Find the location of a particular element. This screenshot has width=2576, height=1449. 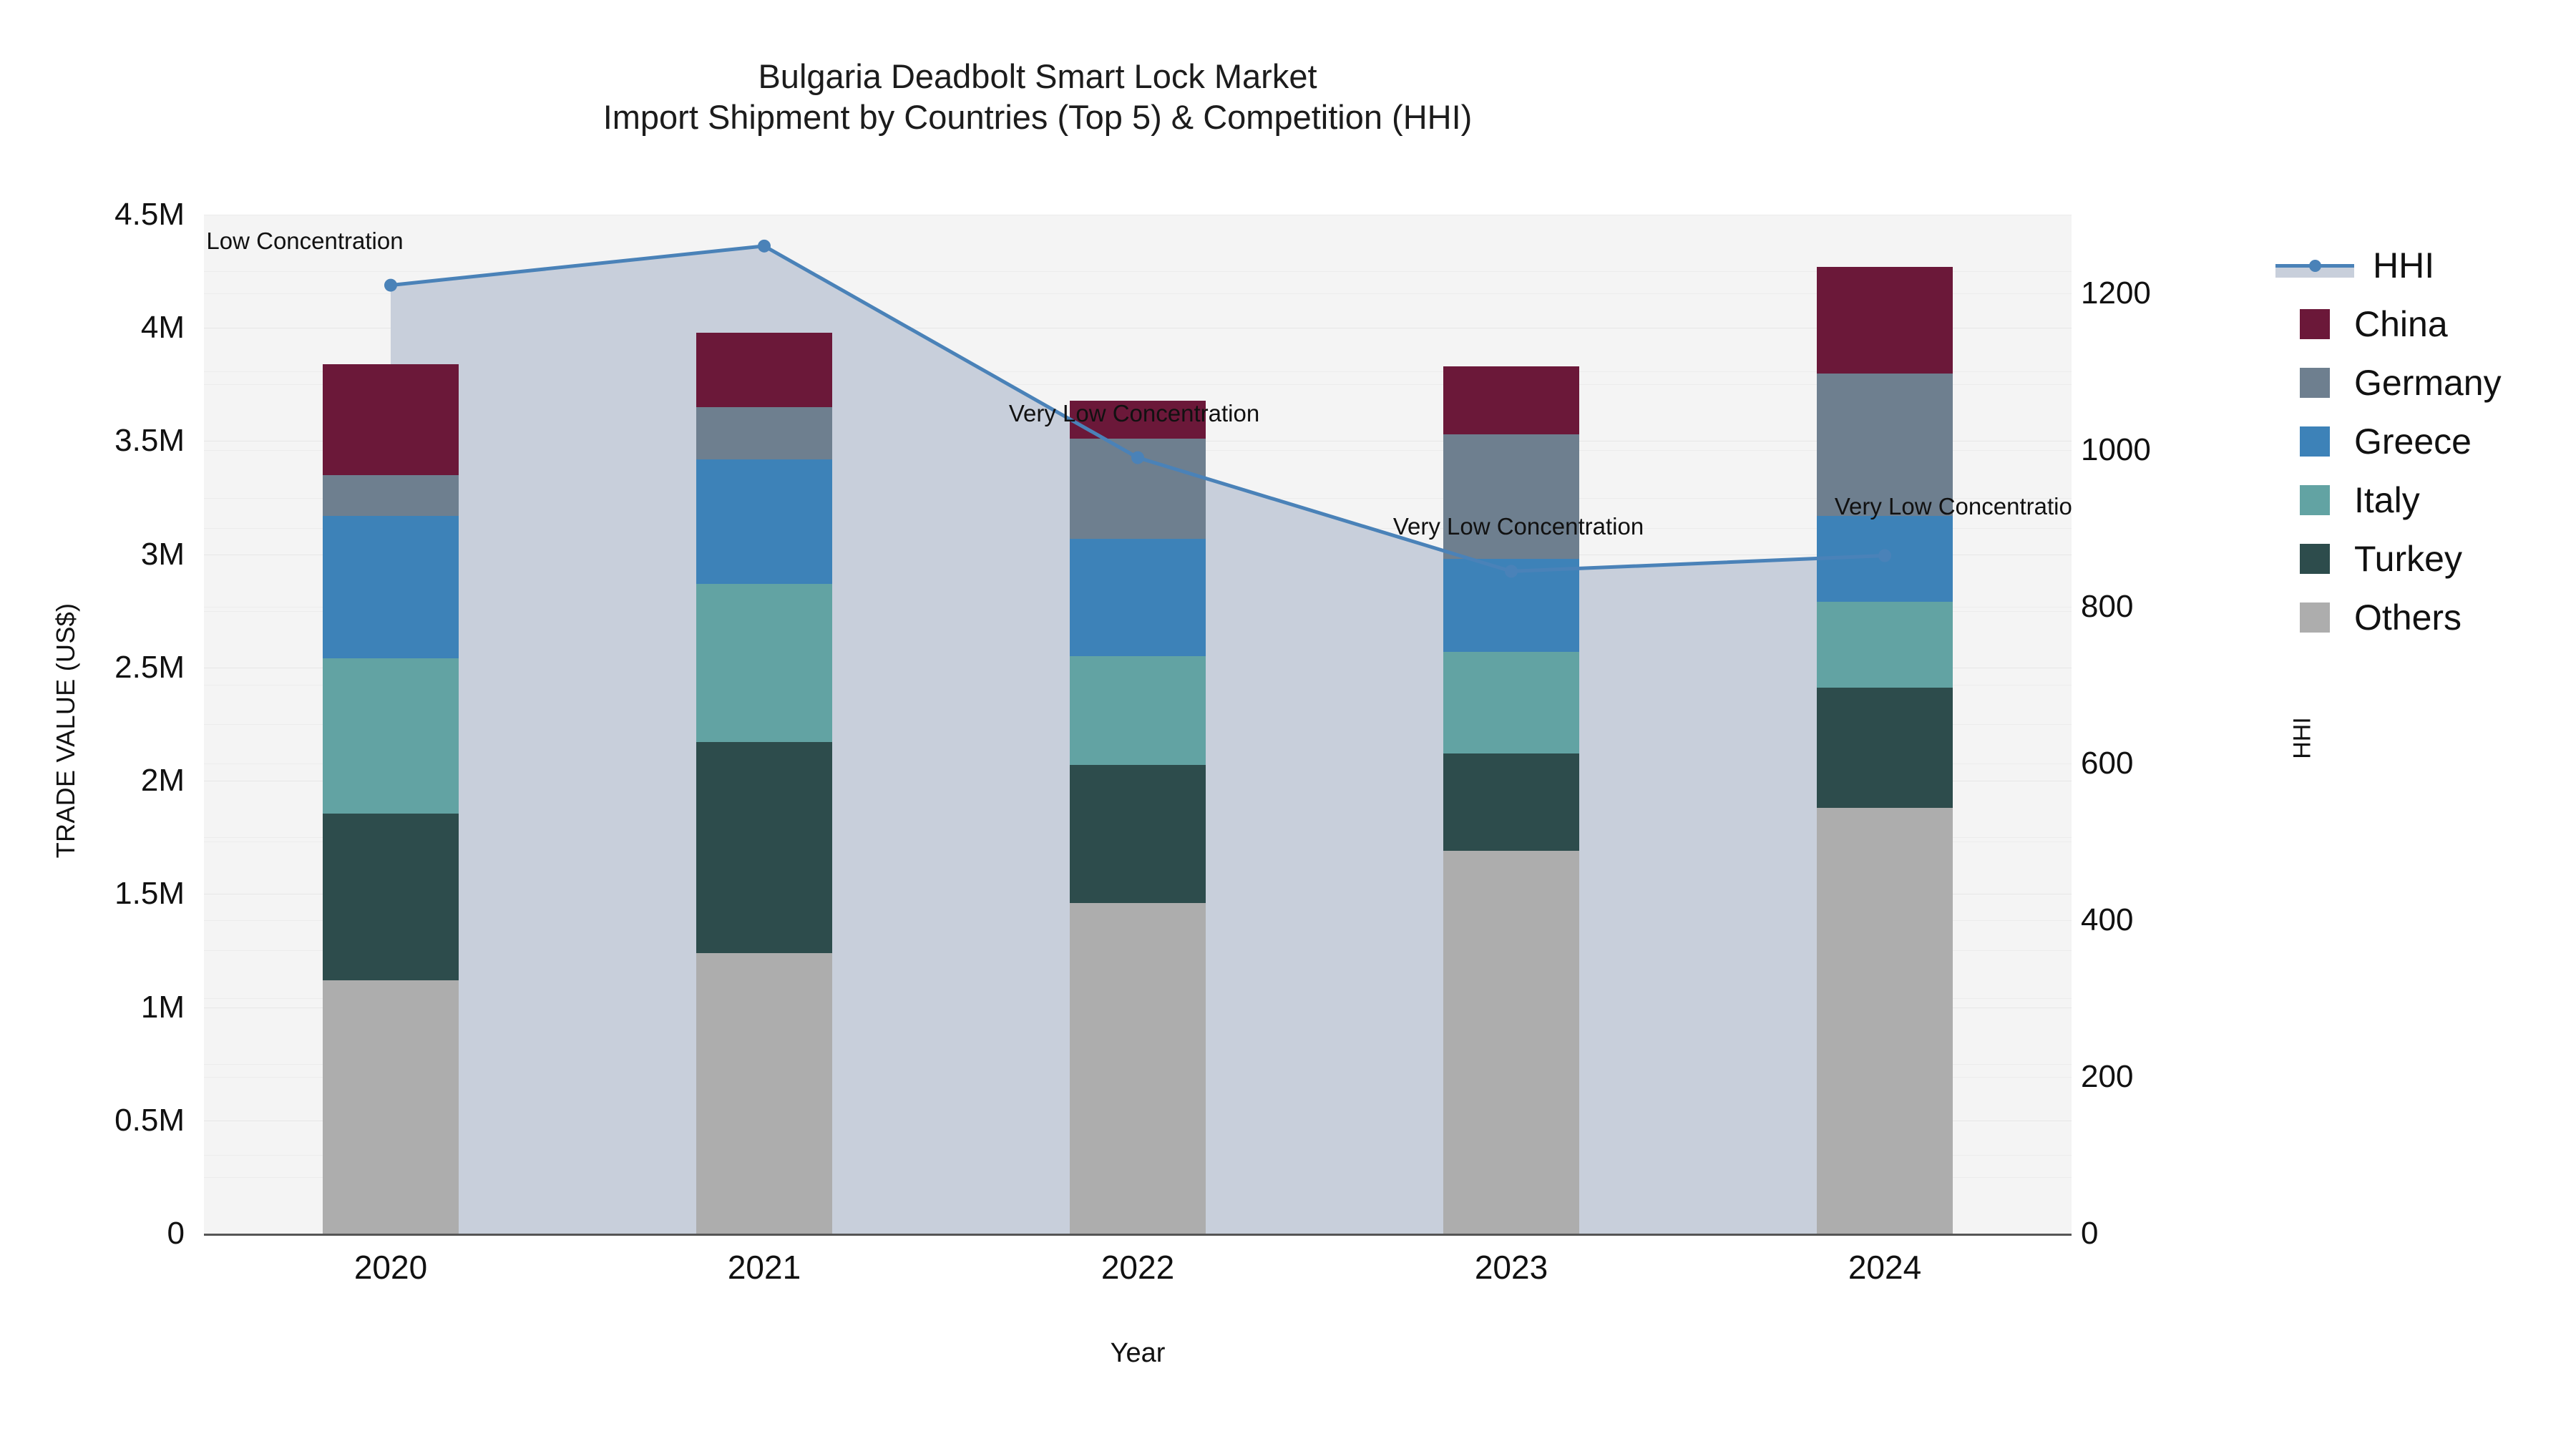

y-axis-right-tick-label: 200 is located at coordinates (2107, 1076).